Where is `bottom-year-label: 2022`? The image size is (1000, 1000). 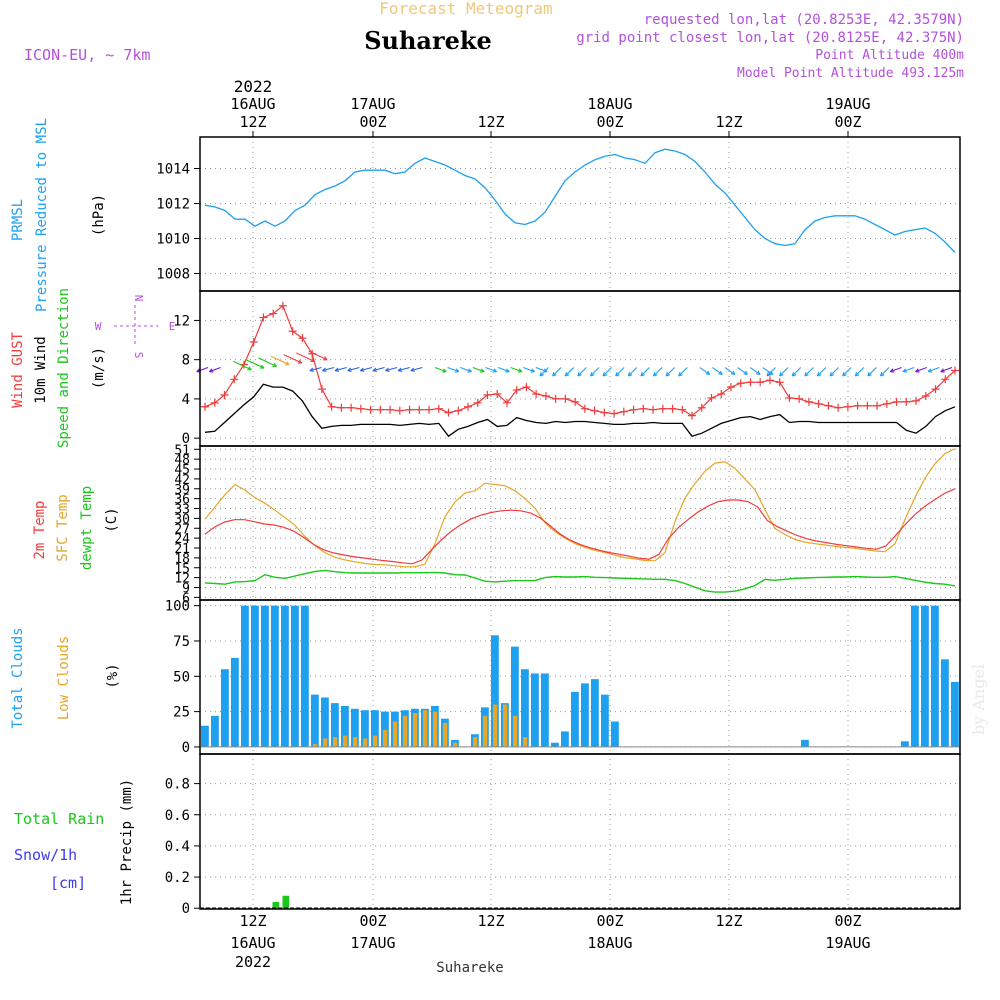
bottom-year-label: 2022 is located at coordinates (253, 962).